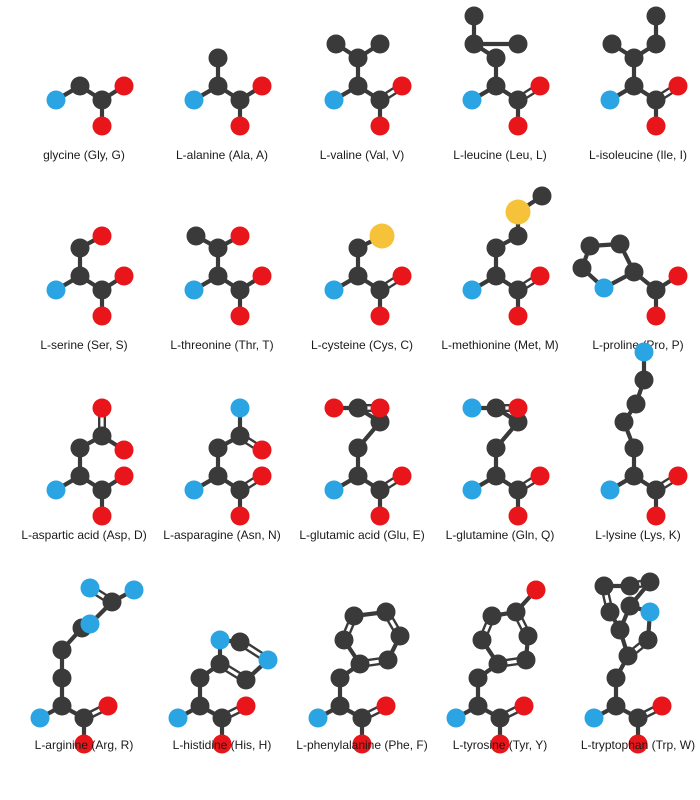  I want to click on molecule-model-l-arginine, so click(87, 666).